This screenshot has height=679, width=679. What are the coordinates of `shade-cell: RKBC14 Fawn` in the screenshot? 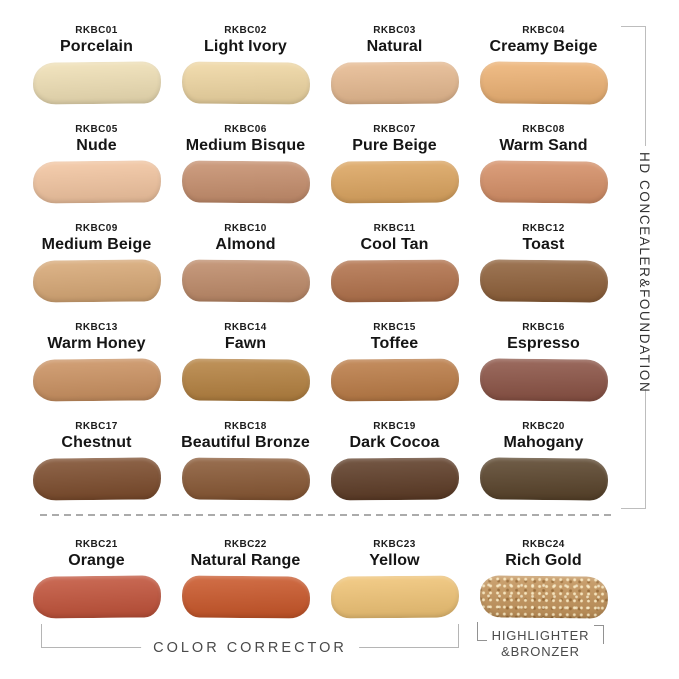 It's located at (245, 358).